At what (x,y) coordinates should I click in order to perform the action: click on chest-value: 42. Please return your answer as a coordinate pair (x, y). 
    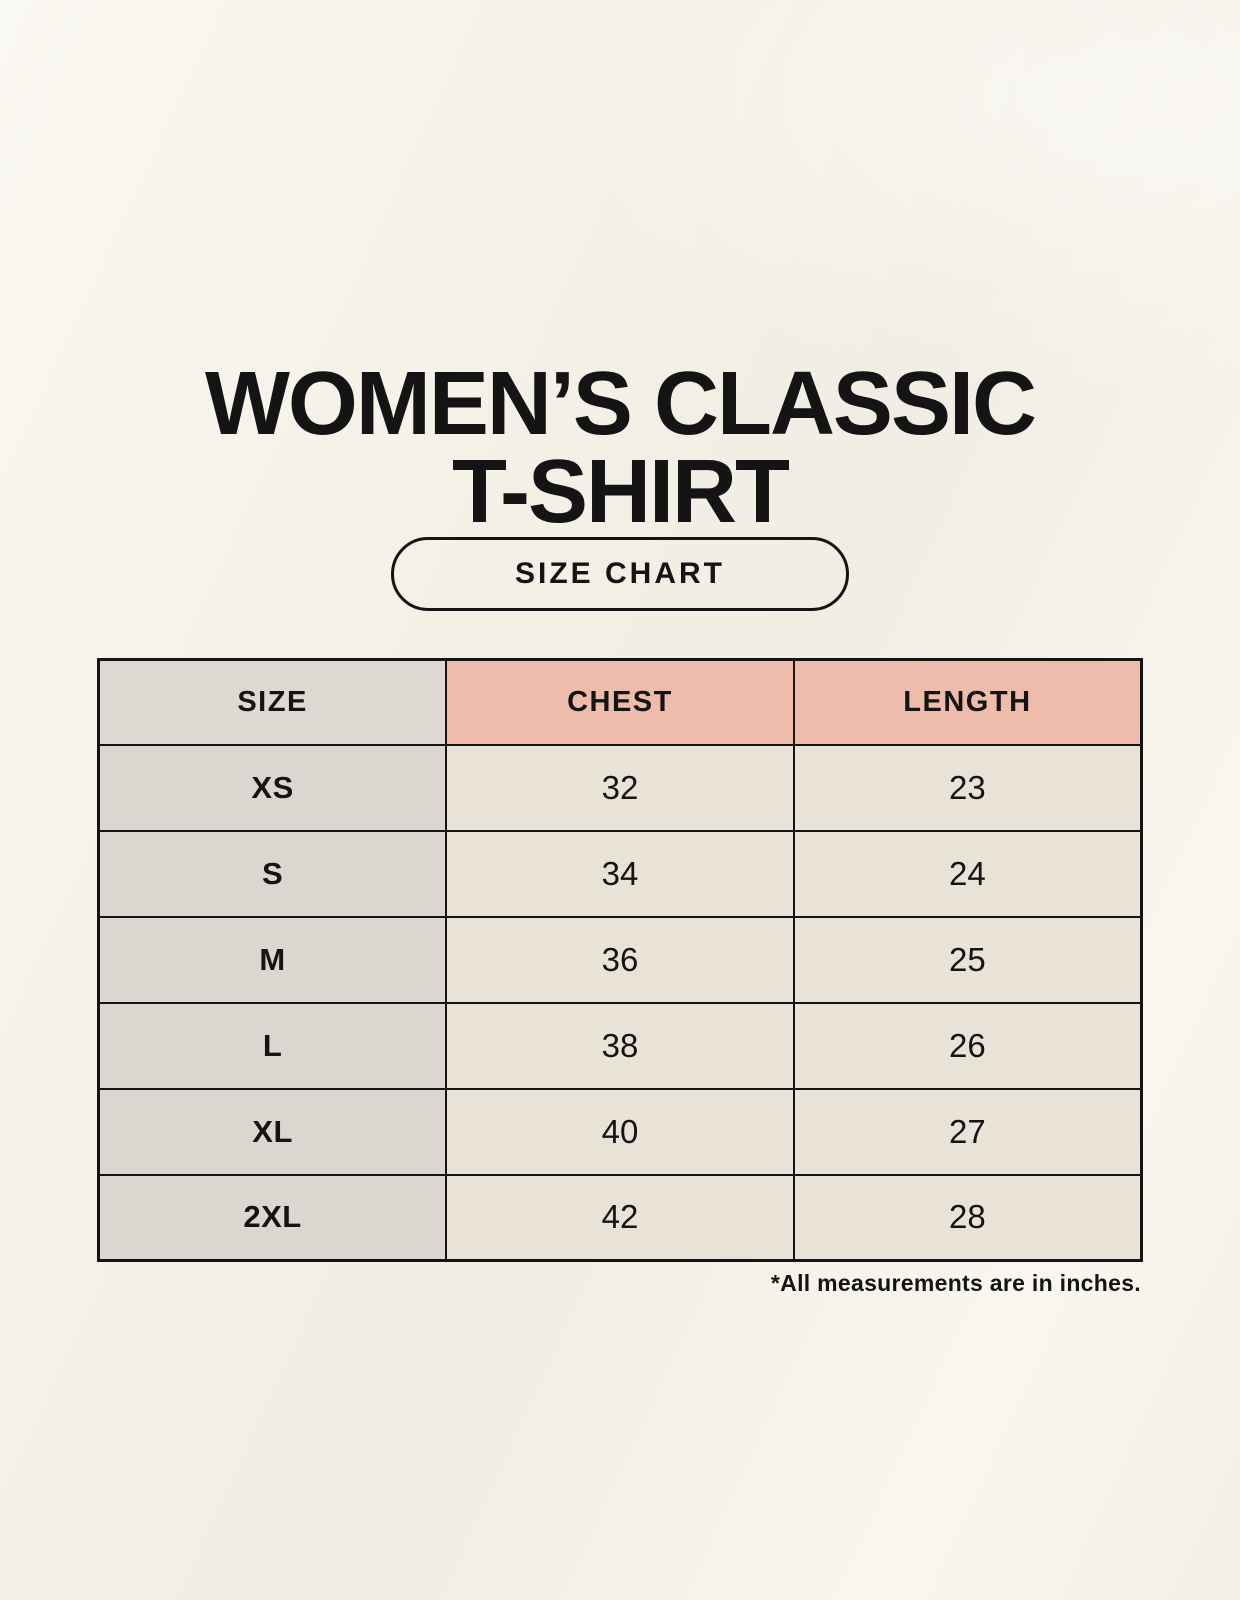
    Looking at the image, I should click on (620, 1217).